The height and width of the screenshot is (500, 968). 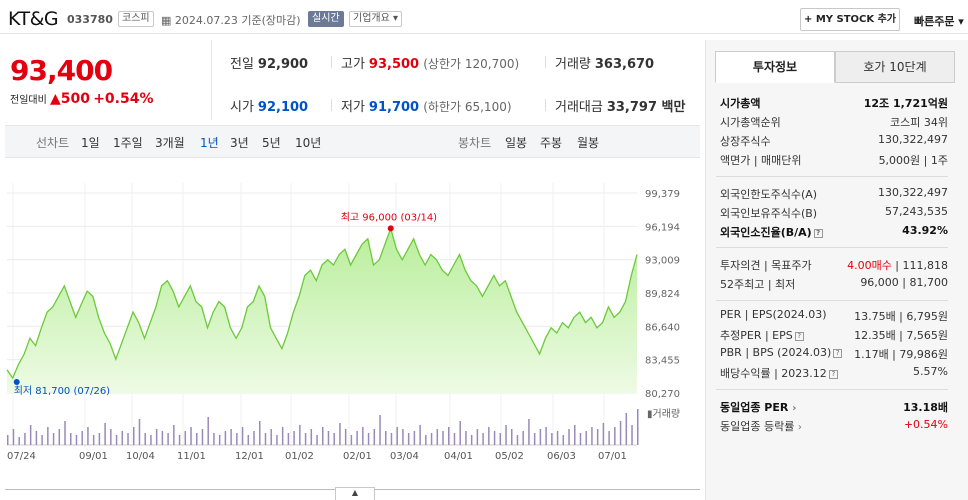 I want to click on collapse-chart-button: ▲, so click(x=355, y=493).